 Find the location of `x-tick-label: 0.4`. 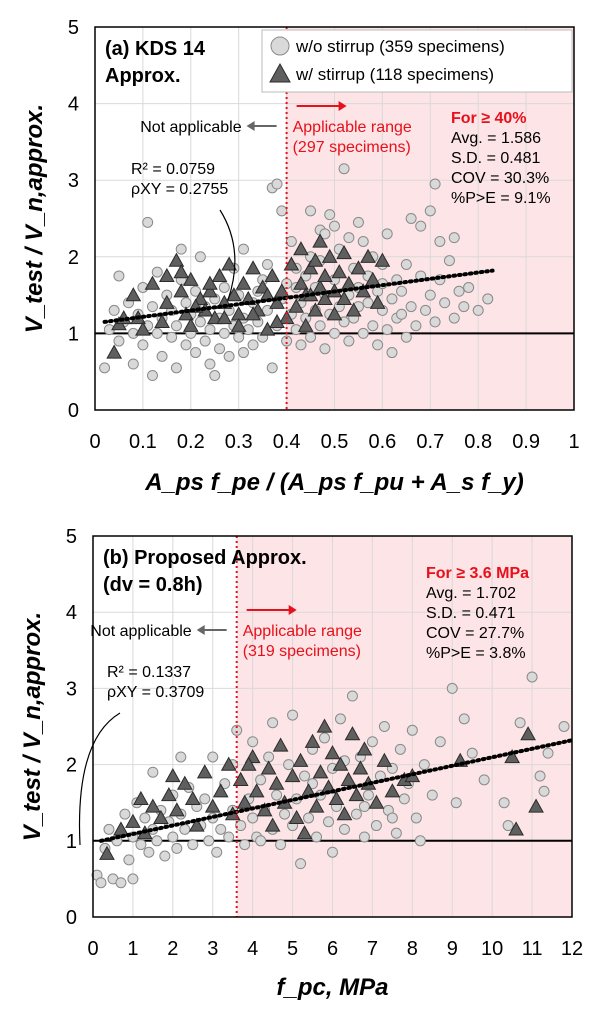

x-tick-label: 0.4 is located at coordinates (287, 442).